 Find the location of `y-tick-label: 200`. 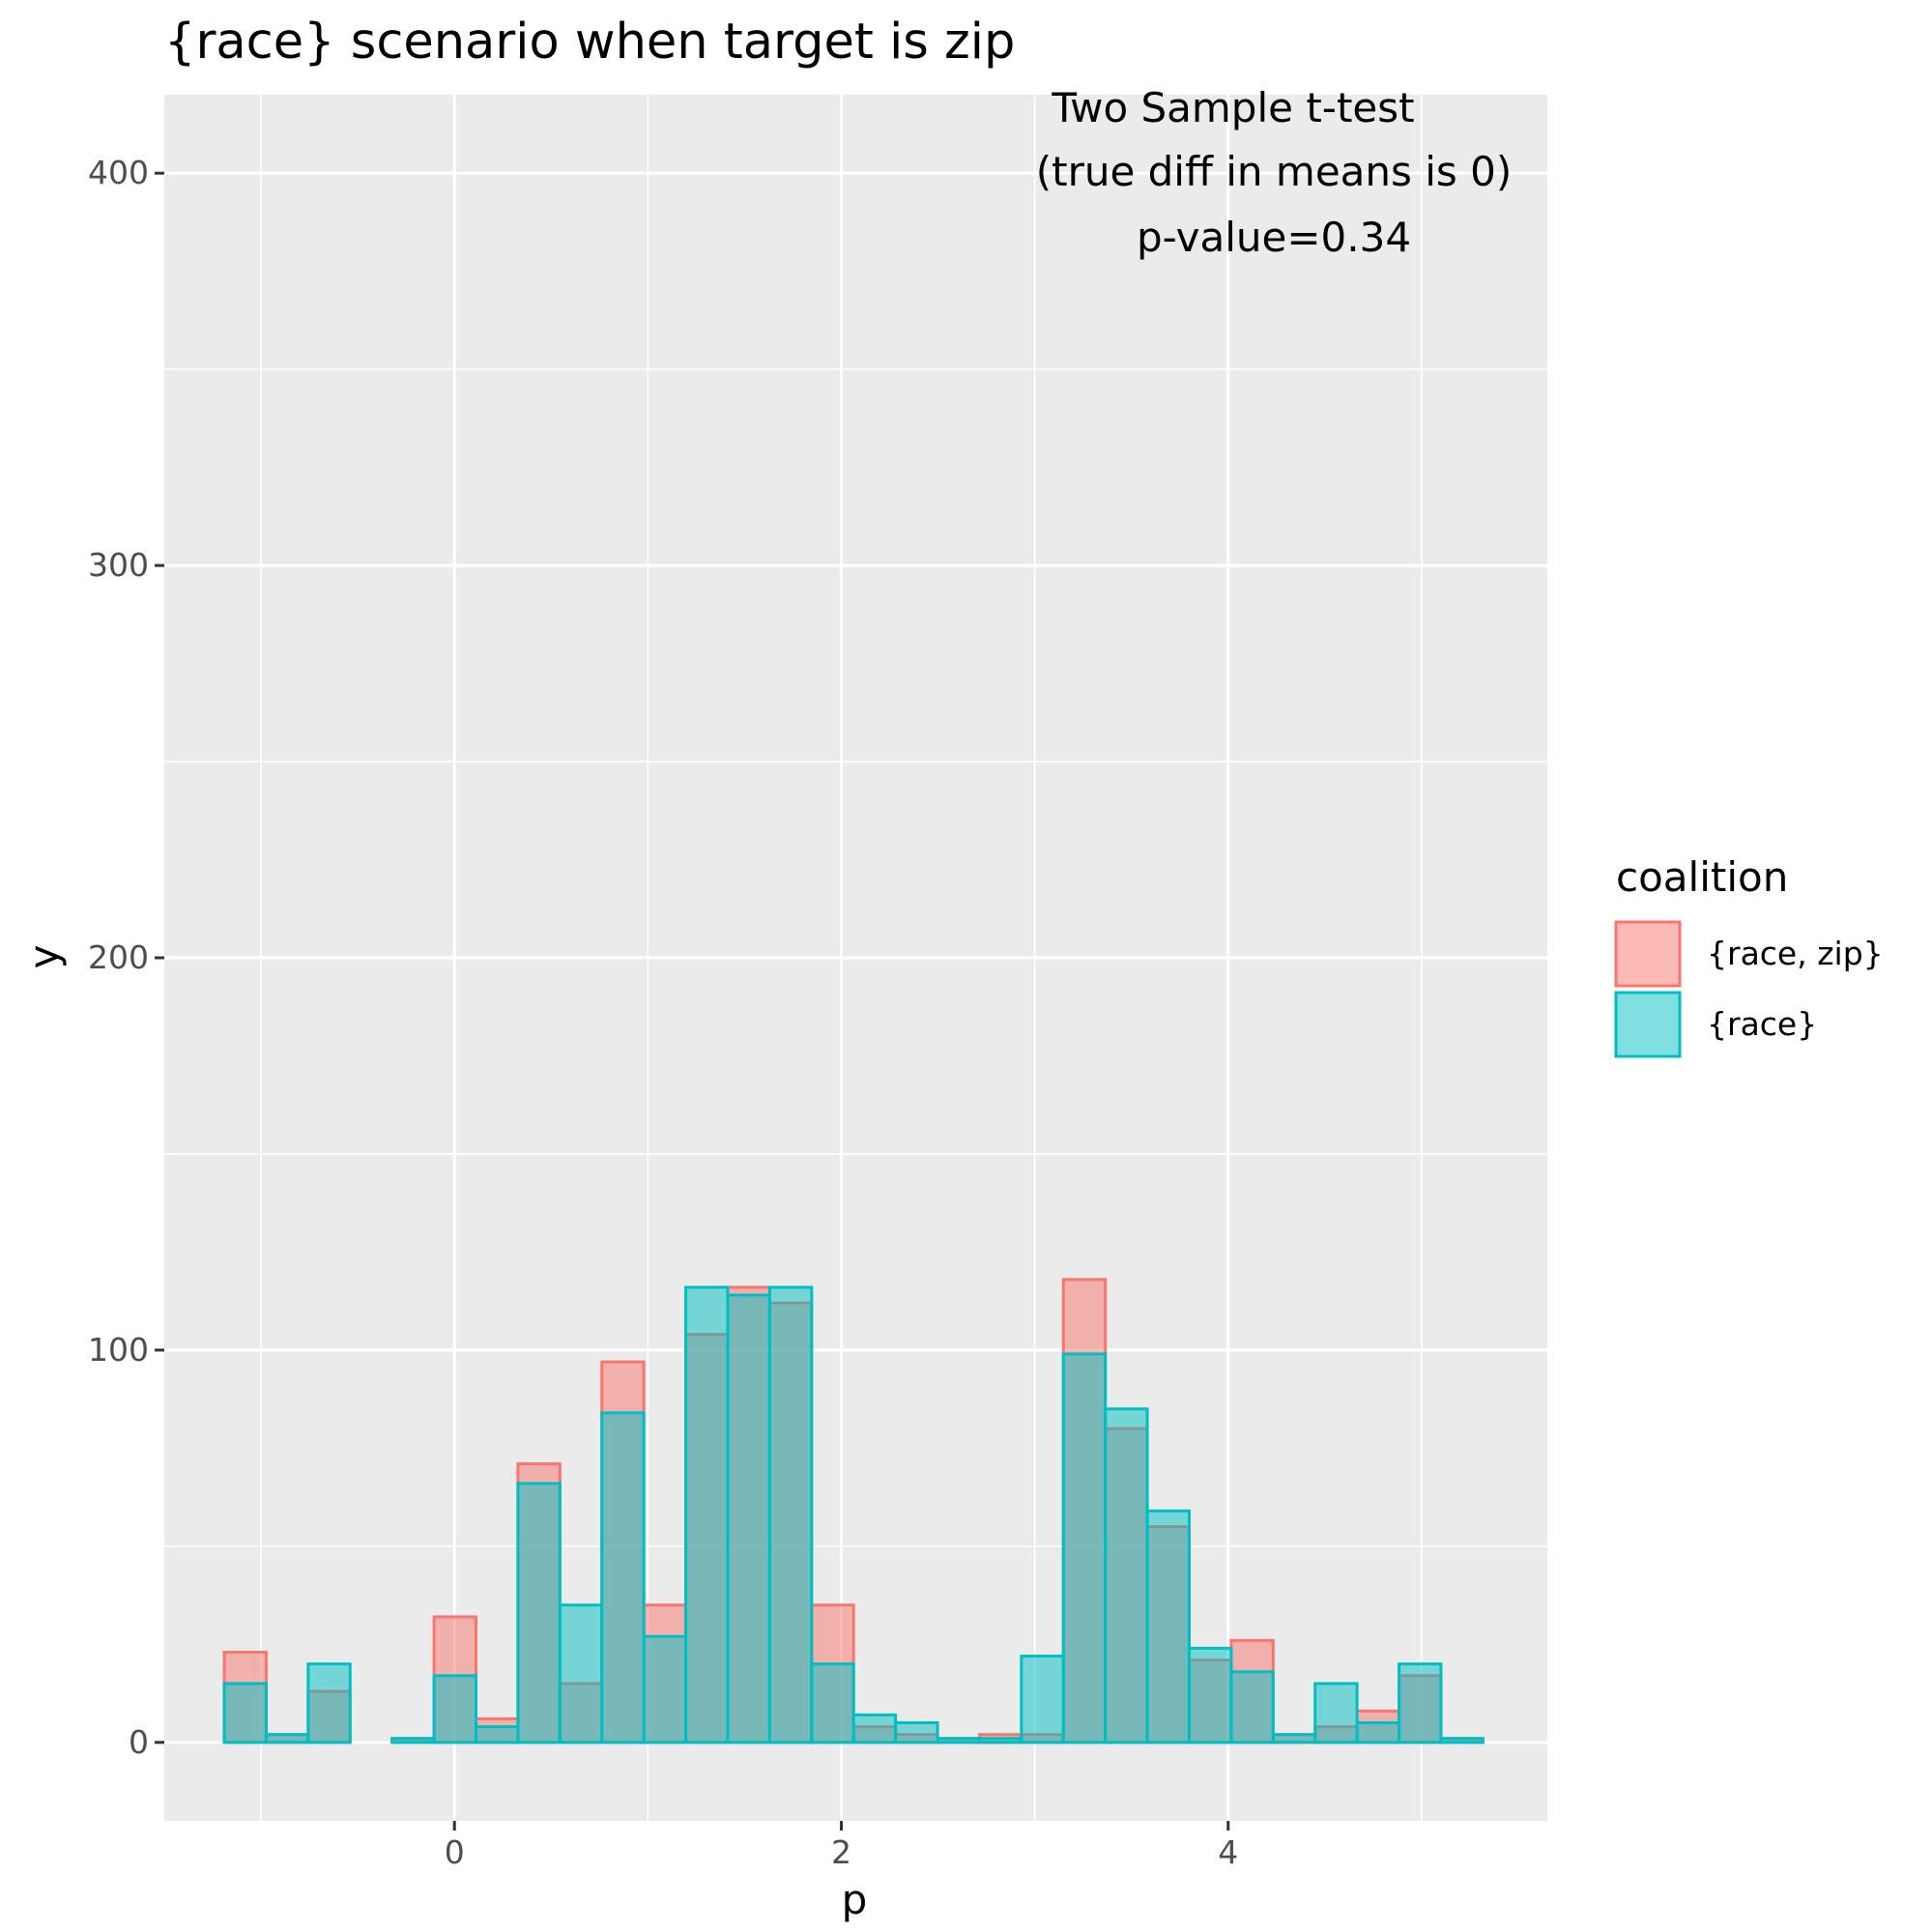

y-tick-label: 200 is located at coordinates (118, 957).